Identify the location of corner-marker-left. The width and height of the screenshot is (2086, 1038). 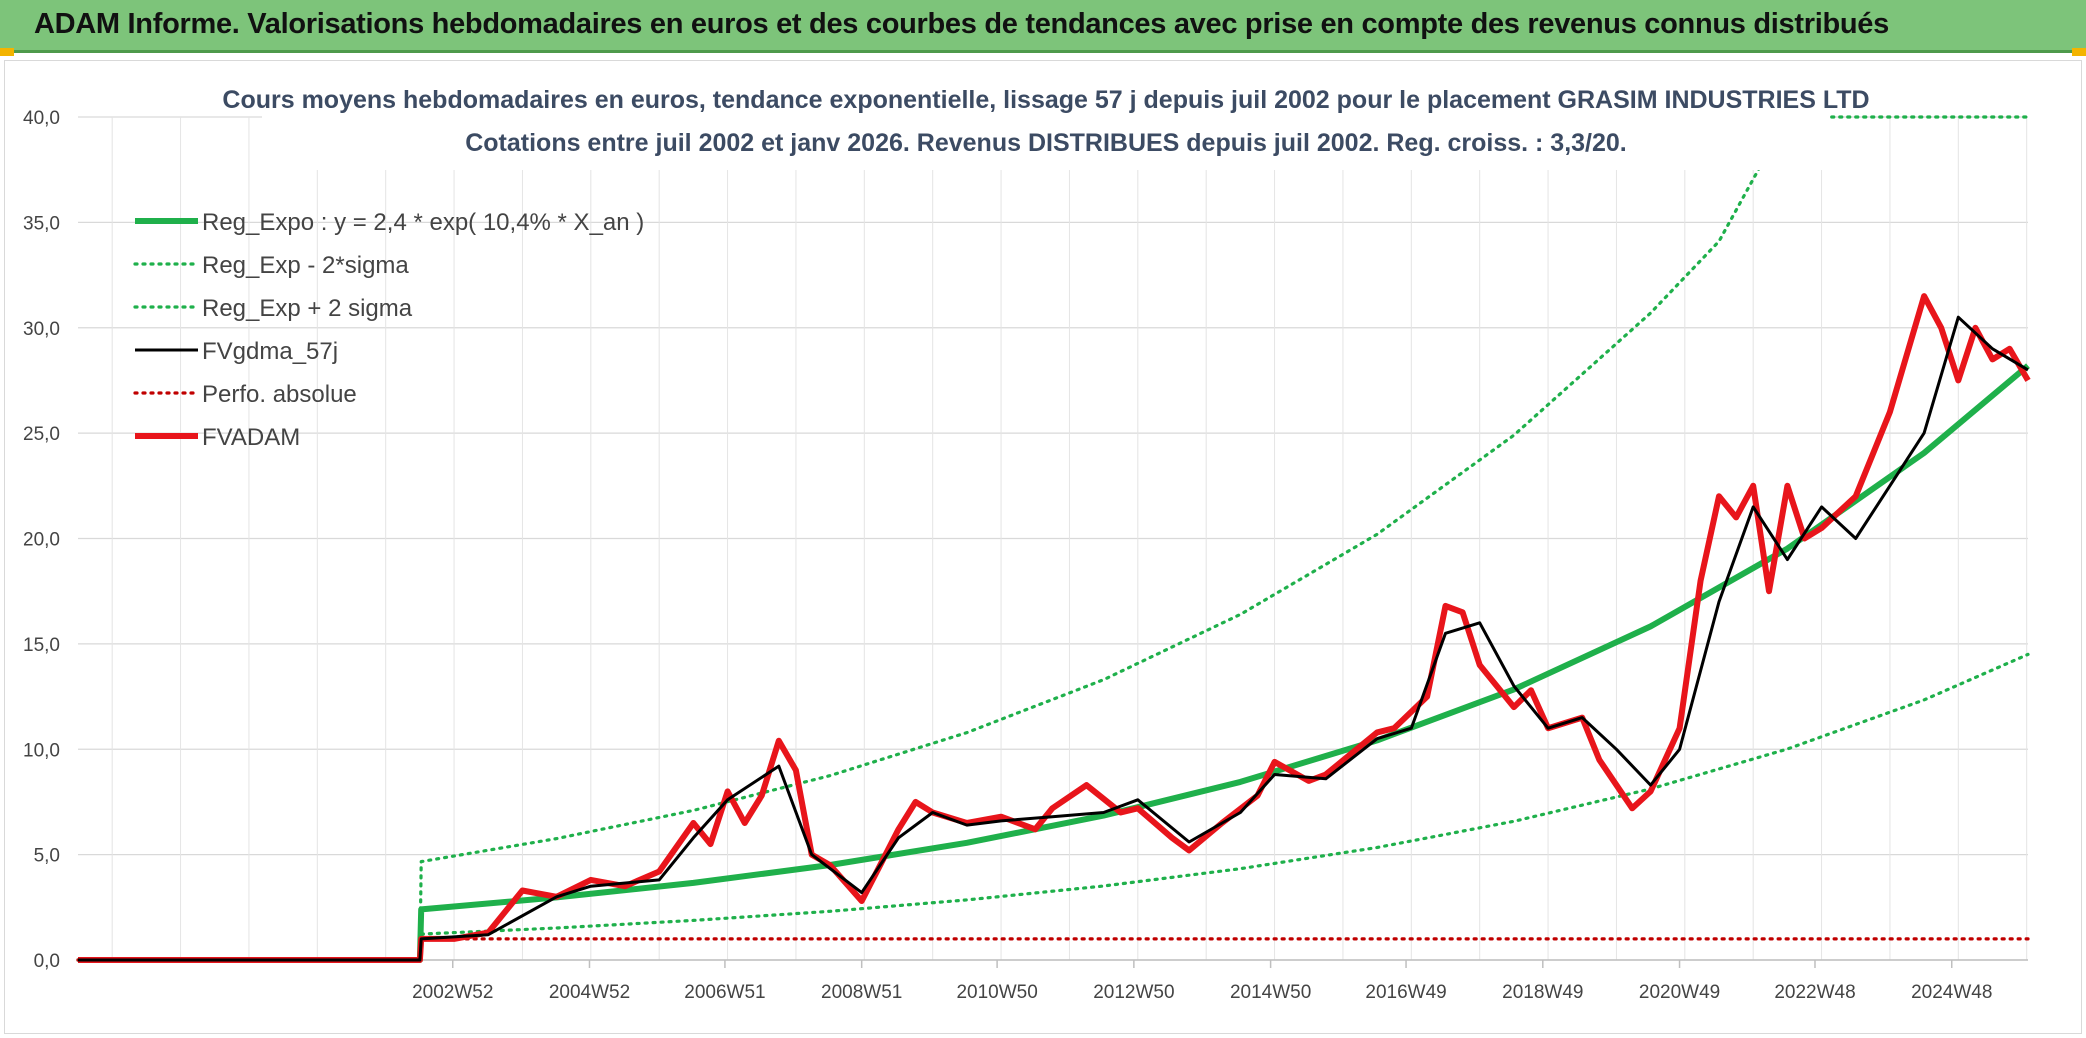
(7, 52).